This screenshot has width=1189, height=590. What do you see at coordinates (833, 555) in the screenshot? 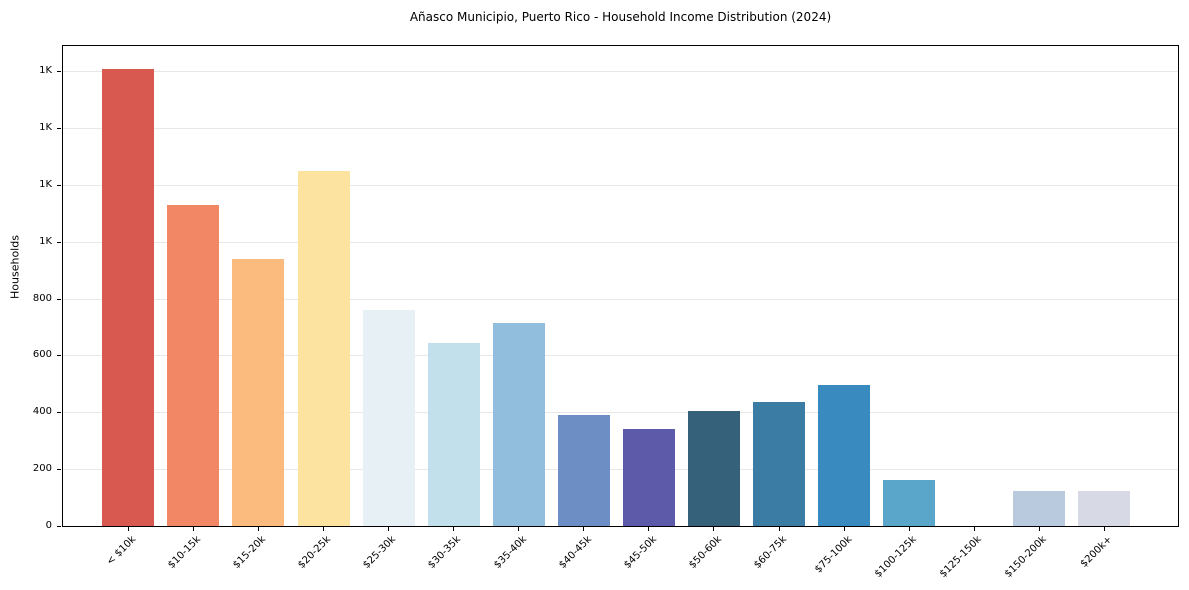
I see `x-tick-label: $75-100k` at bounding box center [833, 555].